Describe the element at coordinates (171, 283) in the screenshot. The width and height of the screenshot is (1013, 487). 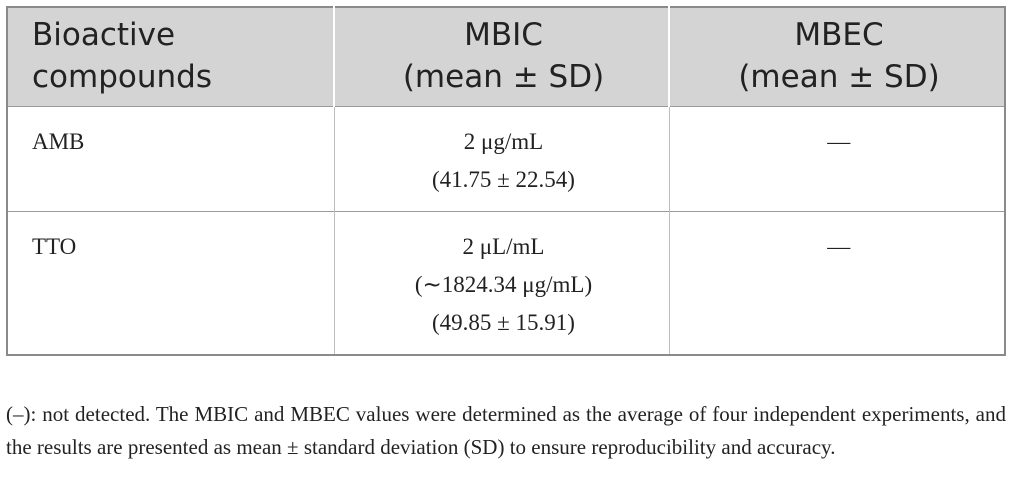
I see `compound-cell: TTO` at that location.